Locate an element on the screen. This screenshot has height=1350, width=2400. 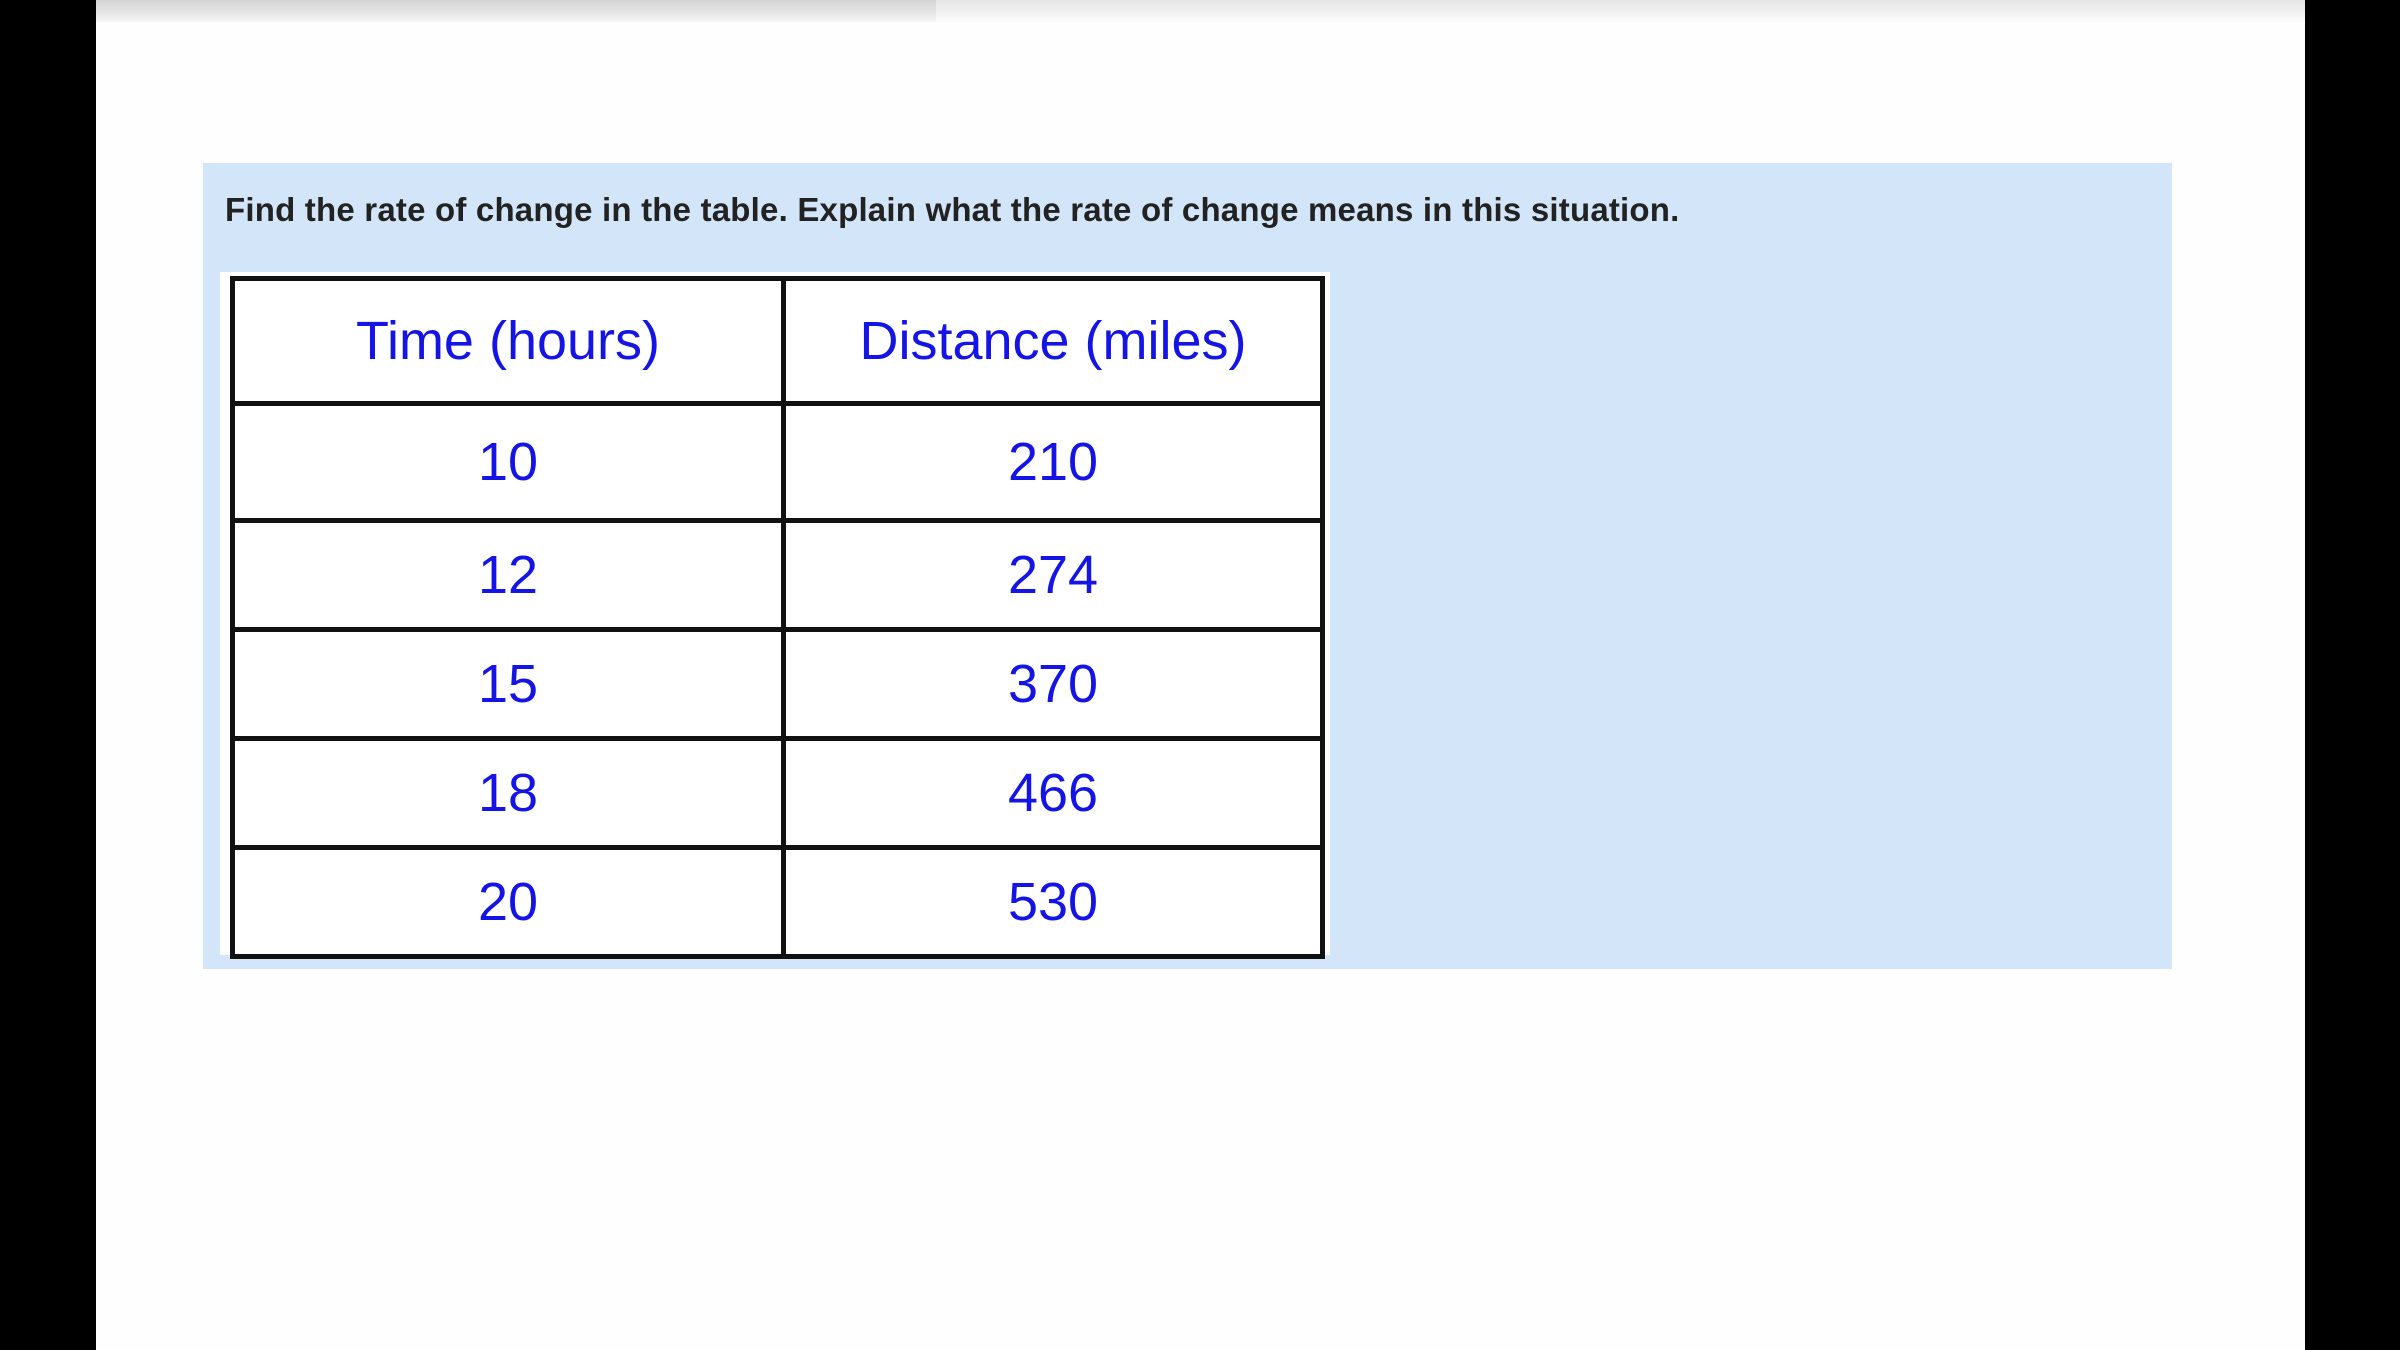
cell-distance: 274 is located at coordinates (1053, 575).